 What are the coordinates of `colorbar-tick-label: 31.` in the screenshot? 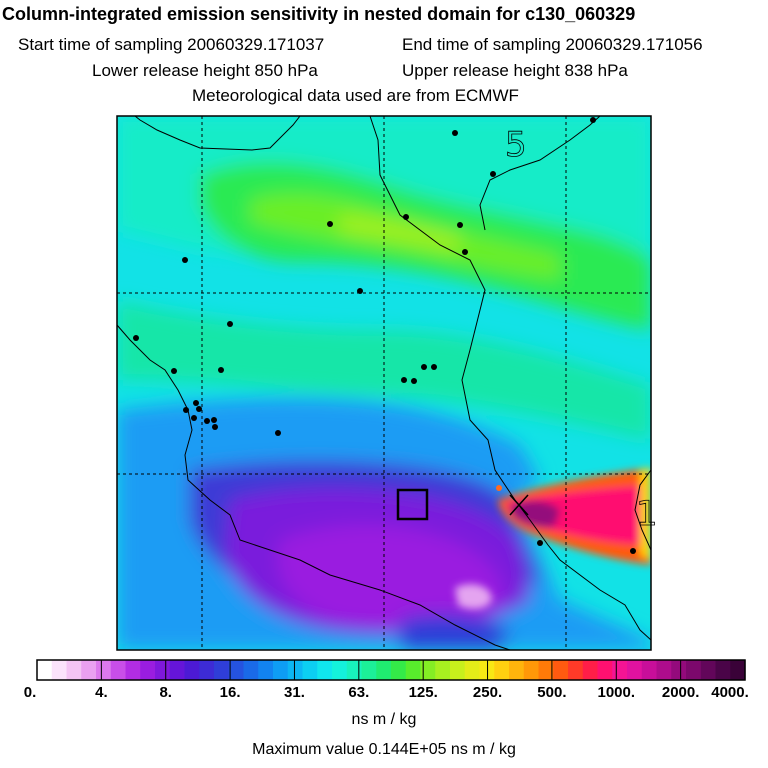 It's located at (294, 692).